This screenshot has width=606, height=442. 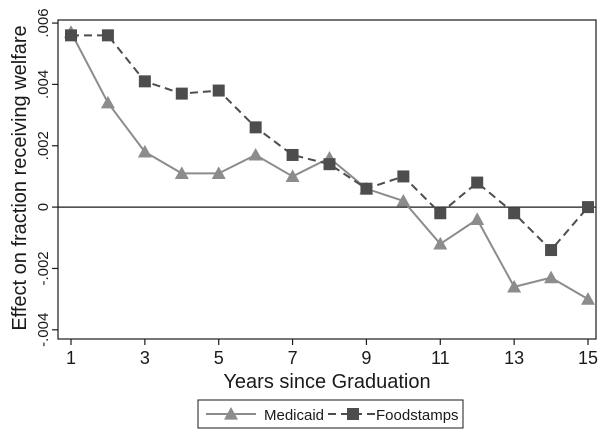 I want to click on x-axis-label: Years since Graduation, so click(x=326, y=382).